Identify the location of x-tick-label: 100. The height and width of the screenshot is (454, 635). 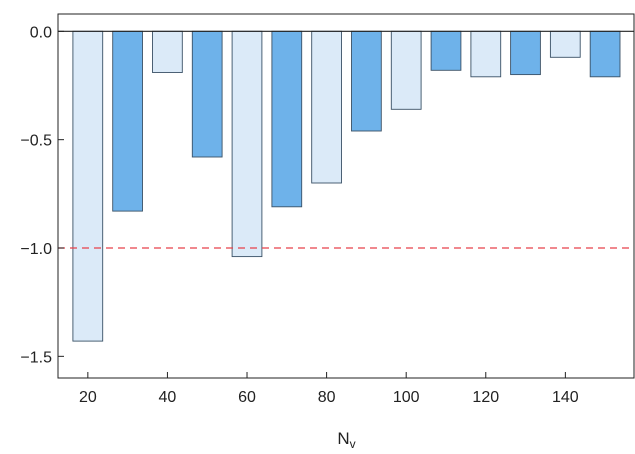
(406, 397).